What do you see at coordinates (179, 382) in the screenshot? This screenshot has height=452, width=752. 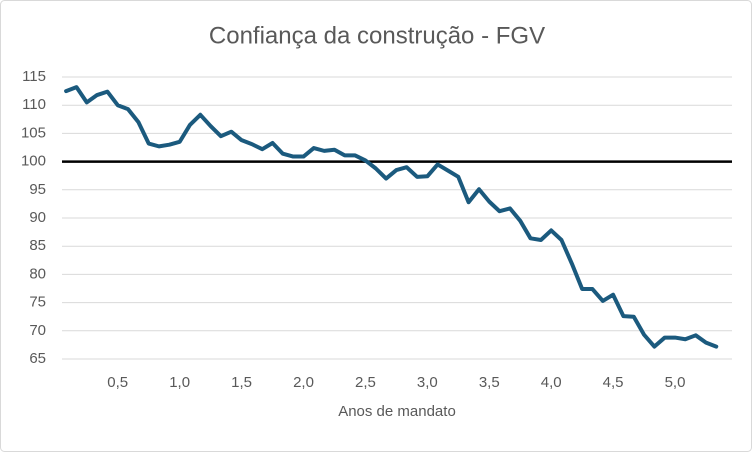 I see `x-tick-label: 1,0` at bounding box center [179, 382].